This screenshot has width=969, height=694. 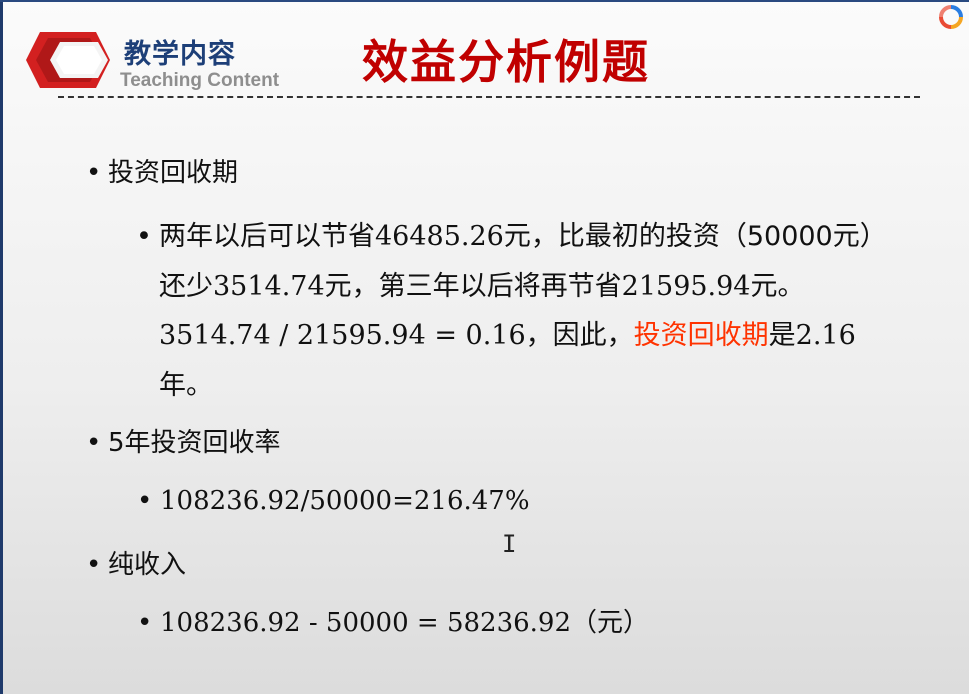 I want to click on value-remaining: 3514.74, so click(x=269, y=286).